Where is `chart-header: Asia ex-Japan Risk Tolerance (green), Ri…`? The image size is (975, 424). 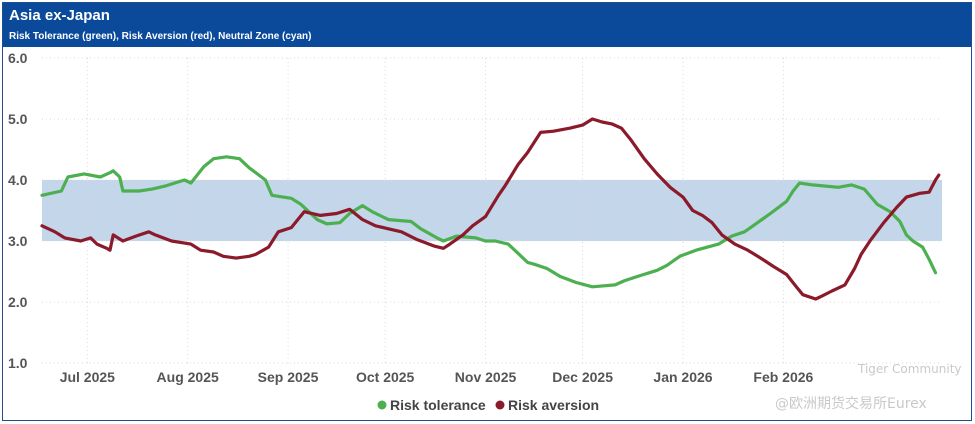 chart-header: Asia ex-Japan Risk Tolerance (green), Ri… is located at coordinates (487, 25).